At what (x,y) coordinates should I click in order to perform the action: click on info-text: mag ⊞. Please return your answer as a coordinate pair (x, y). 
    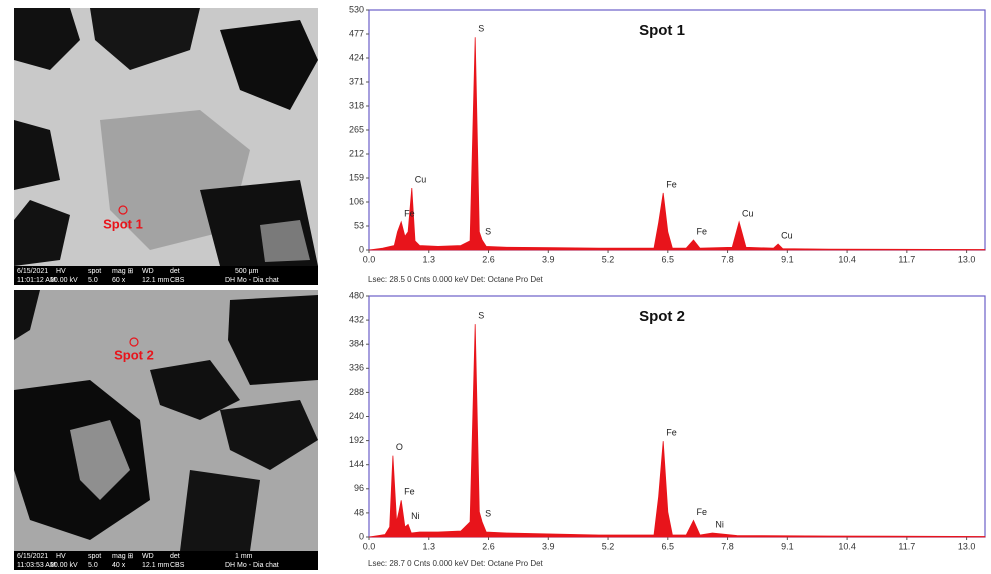
    Looking at the image, I should click on (123, 271).